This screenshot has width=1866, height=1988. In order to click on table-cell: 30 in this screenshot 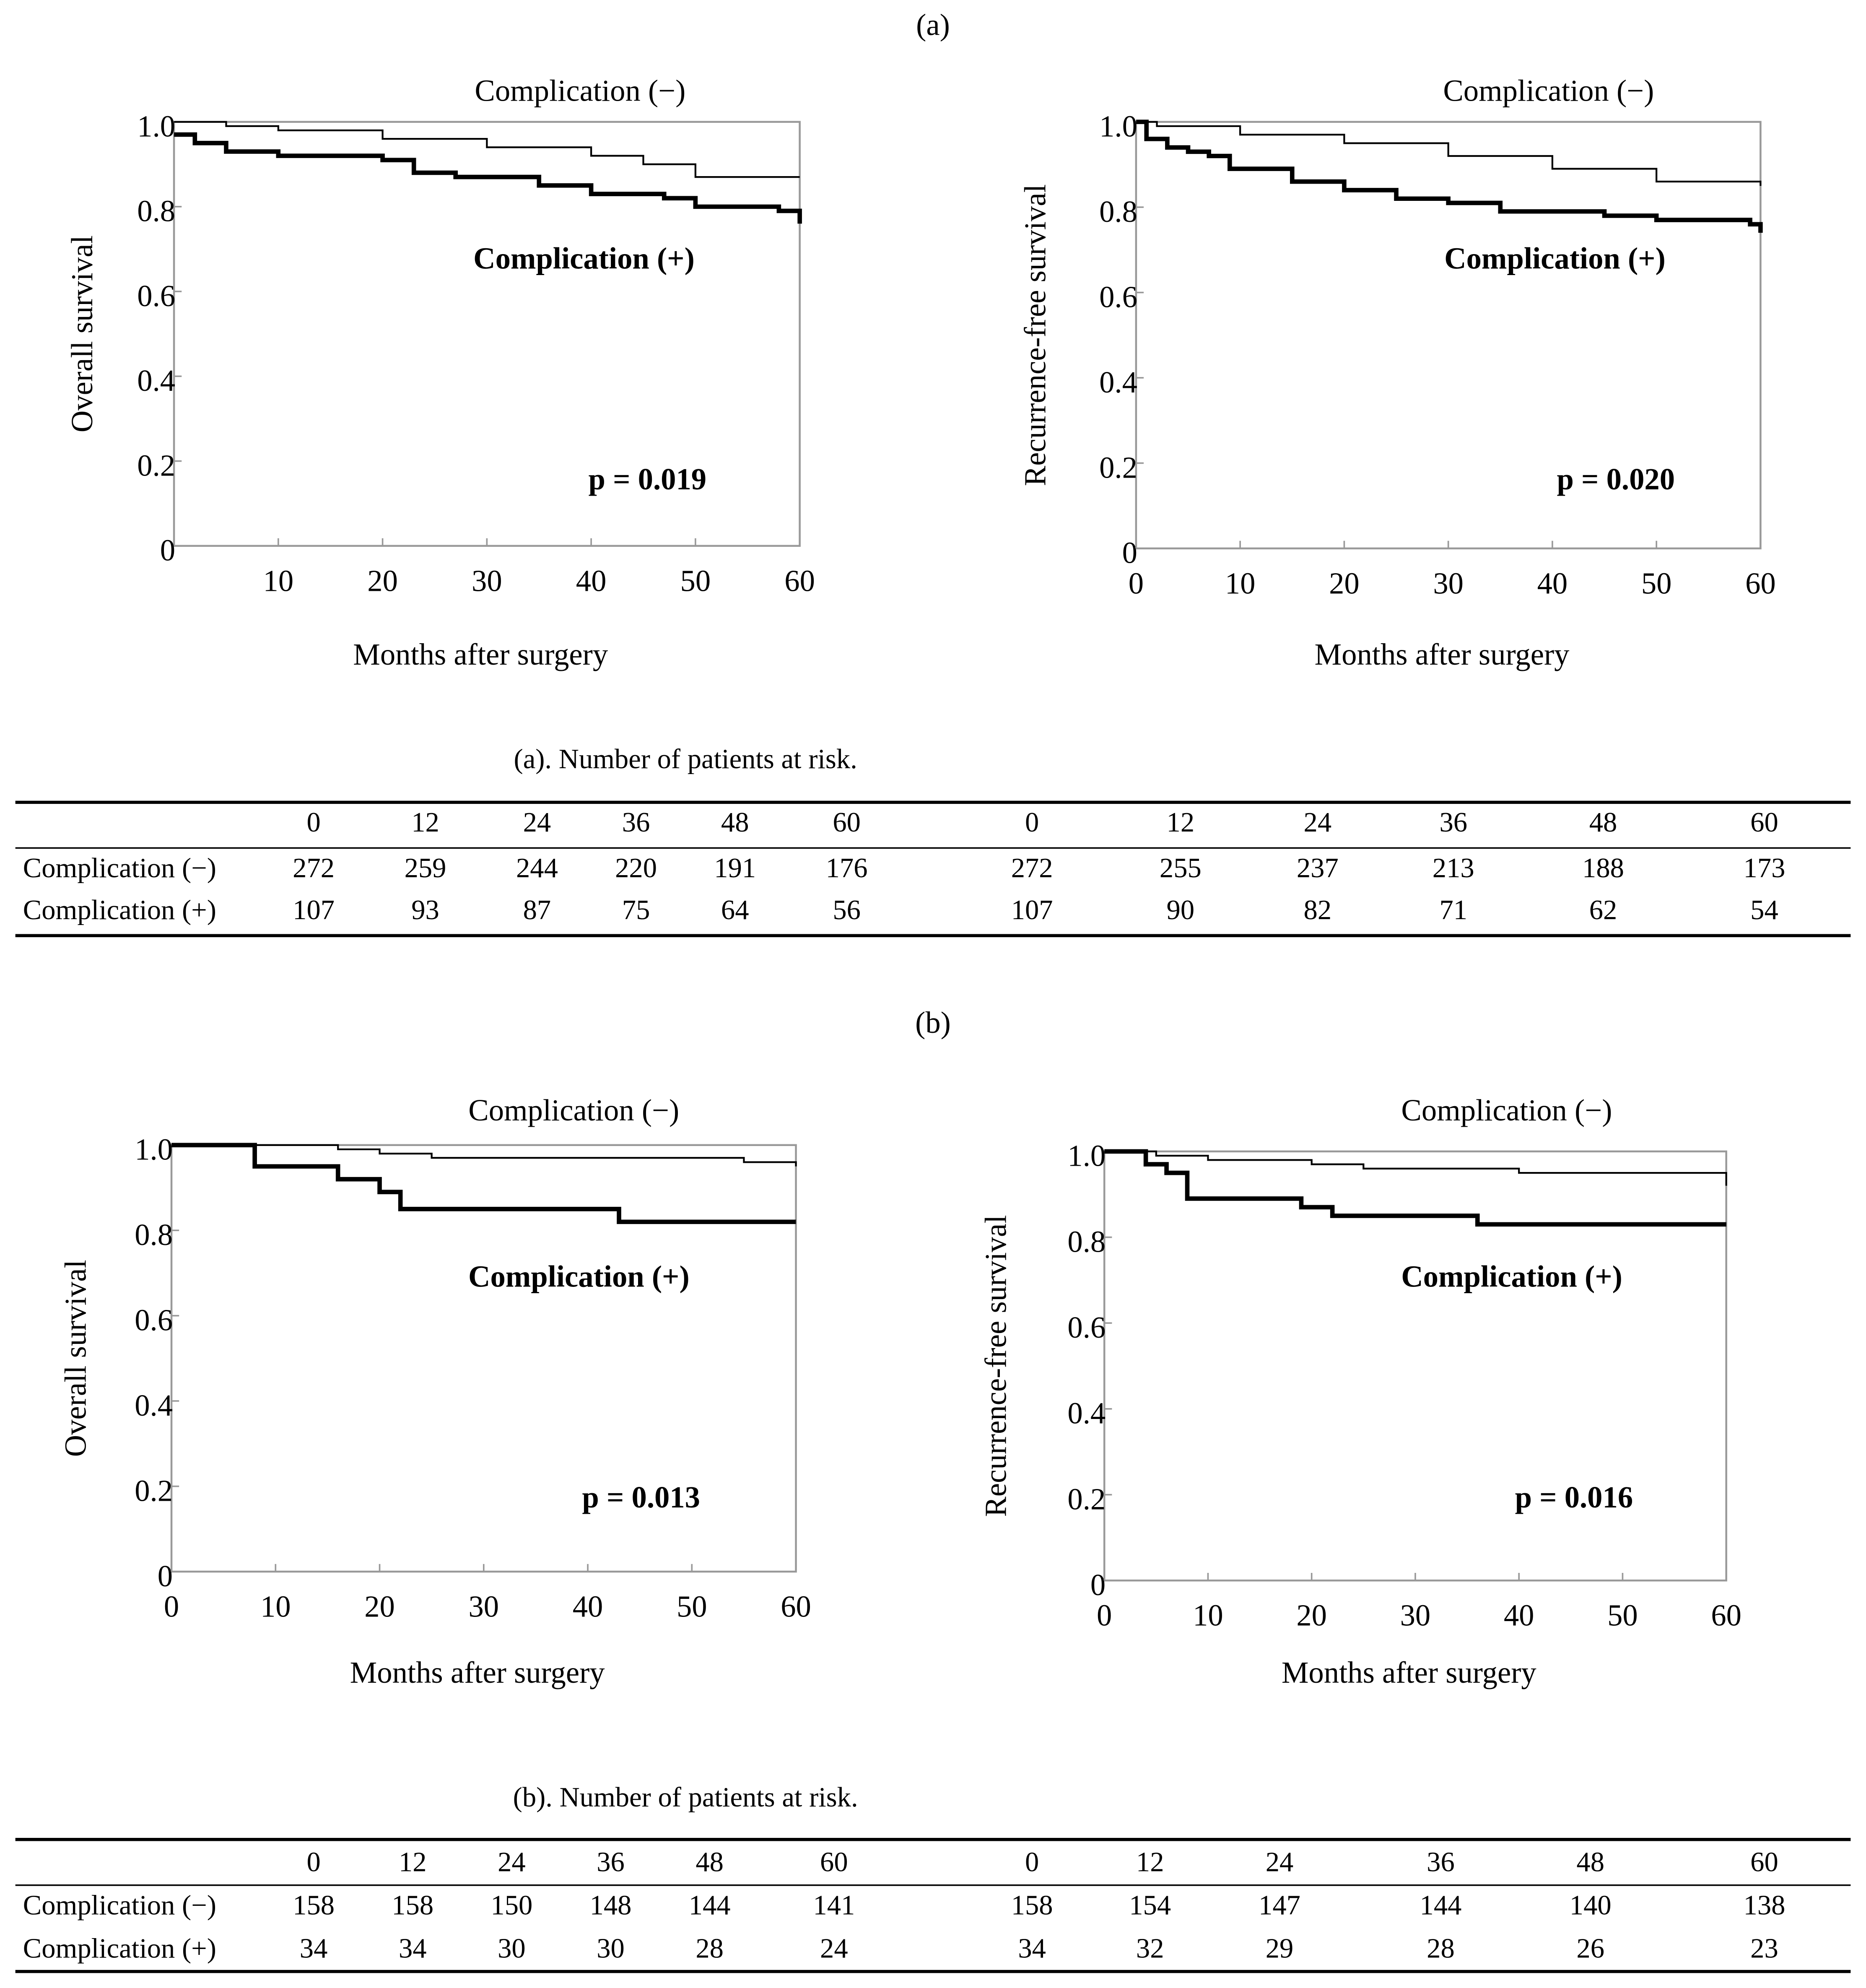, I will do `click(512, 1948)`.